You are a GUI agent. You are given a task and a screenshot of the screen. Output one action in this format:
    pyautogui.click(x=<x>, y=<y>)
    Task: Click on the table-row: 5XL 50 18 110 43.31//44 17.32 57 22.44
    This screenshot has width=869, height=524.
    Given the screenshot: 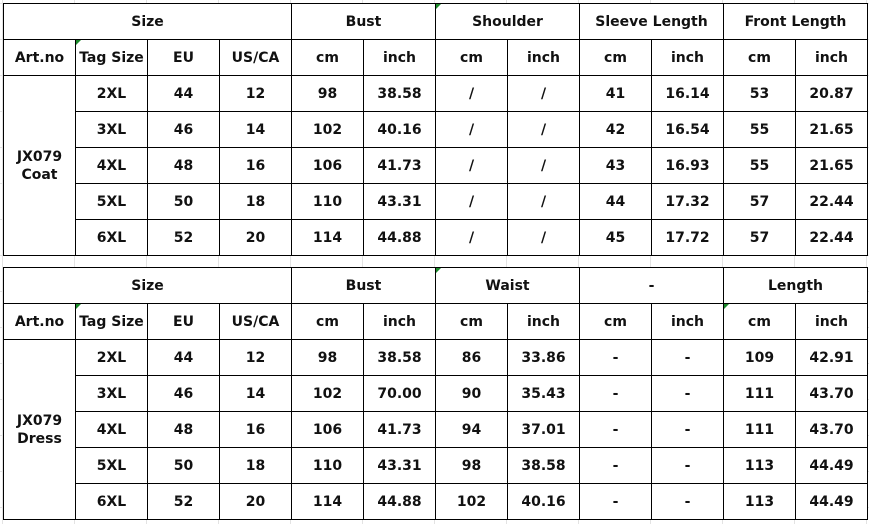 What is the action you would take?
    pyautogui.click(x=436, y=201)
    